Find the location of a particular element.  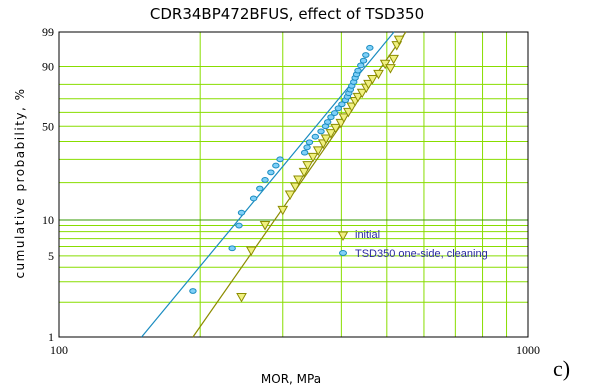

x-tick-label: 1000 is located at coordinates (528, 350).